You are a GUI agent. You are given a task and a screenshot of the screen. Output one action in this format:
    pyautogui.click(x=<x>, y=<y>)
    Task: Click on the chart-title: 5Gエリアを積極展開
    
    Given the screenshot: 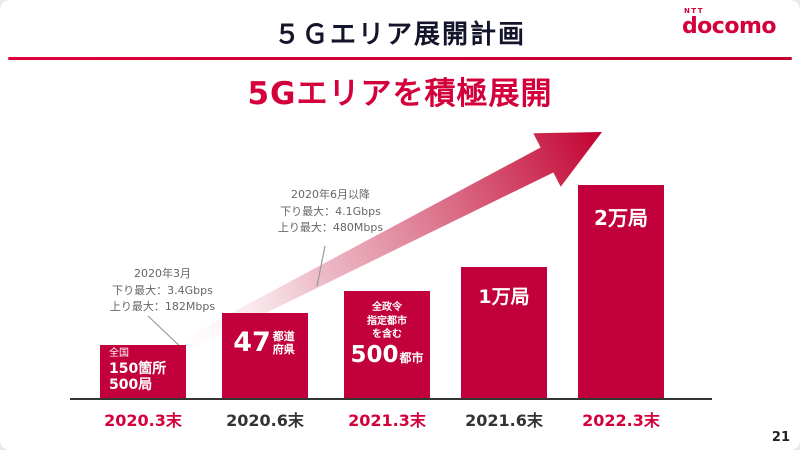 What is the action you would take?
    pyautogui.click(x=400, y=94)
    